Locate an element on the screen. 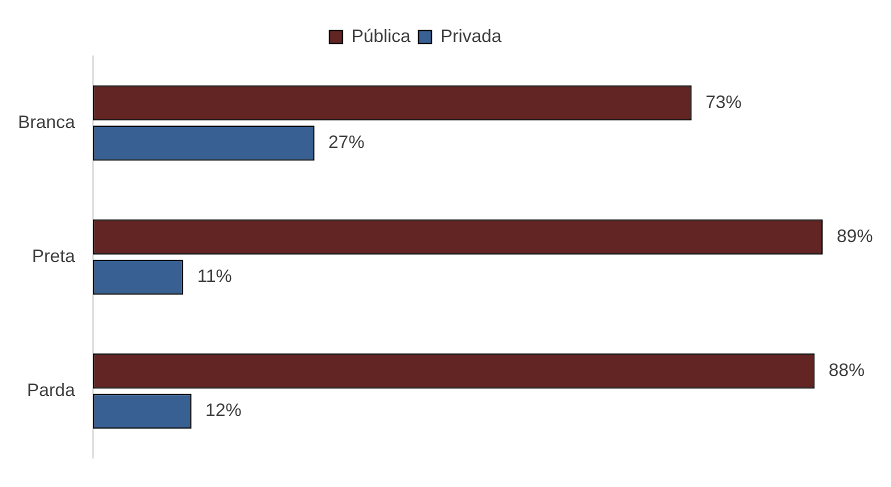 The height and width of the screenshot is (487, 891). data-label: 88% is located at coordinates (846, 370).